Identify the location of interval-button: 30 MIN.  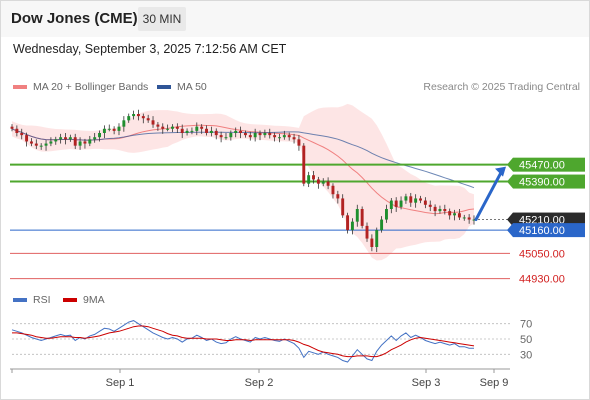
(162, 19).